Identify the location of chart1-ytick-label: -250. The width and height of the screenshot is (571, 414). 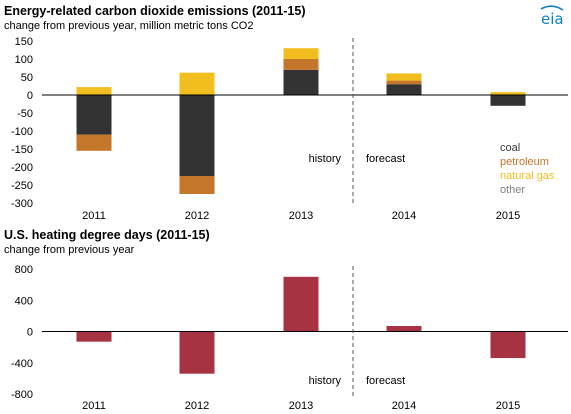
(22, 186).